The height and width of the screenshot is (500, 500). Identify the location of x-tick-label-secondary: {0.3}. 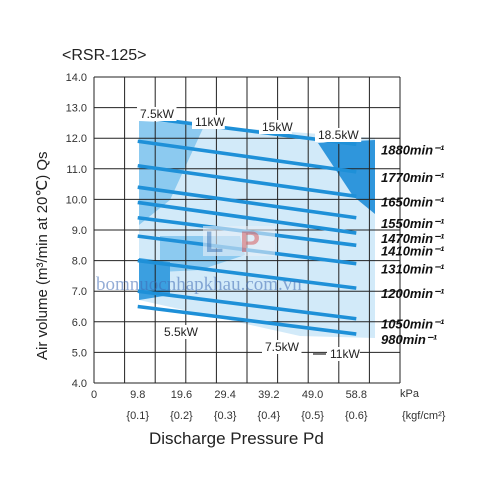
(225, 416).